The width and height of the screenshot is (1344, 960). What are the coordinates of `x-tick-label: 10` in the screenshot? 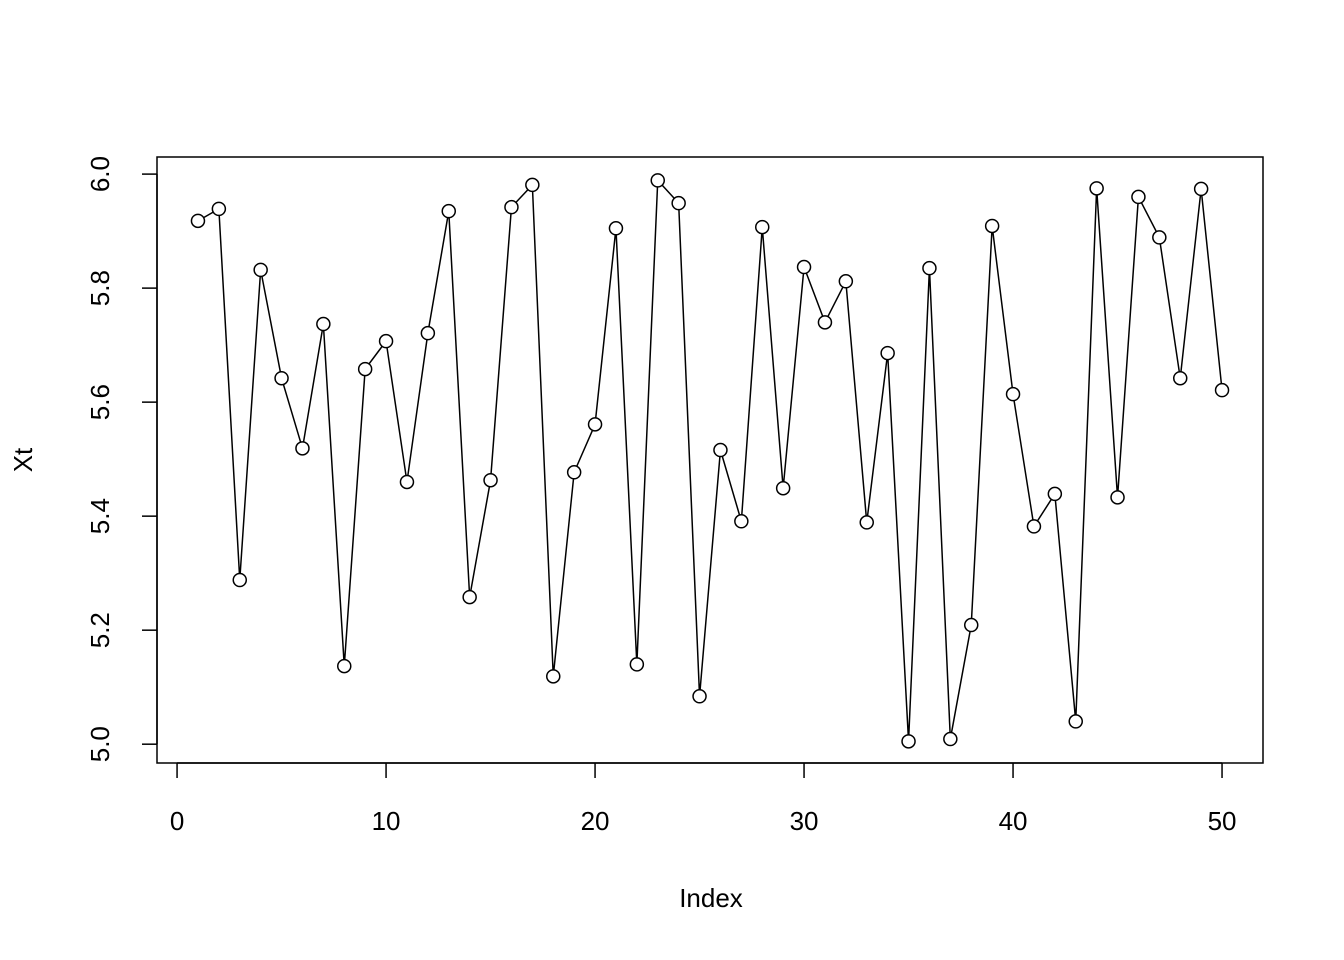 It's located at (386, 821).